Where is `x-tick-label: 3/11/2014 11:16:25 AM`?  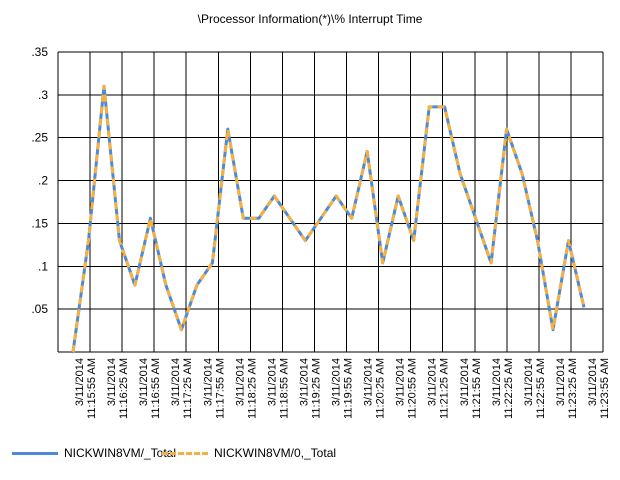 x-tick-label: 3/11/2014 11:16:25 AM is located at coordinates (118, 388).